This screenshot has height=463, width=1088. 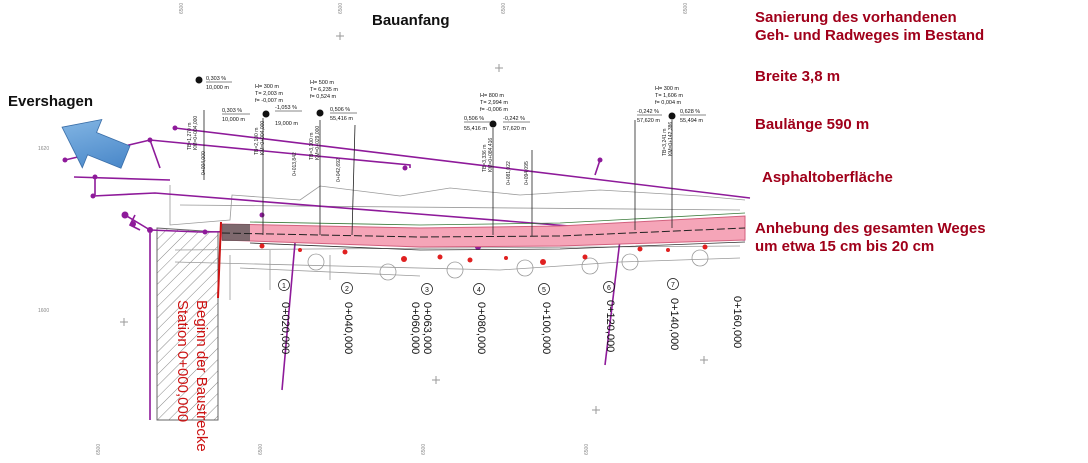 I want to click on svg-text: TB=3,241 m, so click(x=665, y=142).